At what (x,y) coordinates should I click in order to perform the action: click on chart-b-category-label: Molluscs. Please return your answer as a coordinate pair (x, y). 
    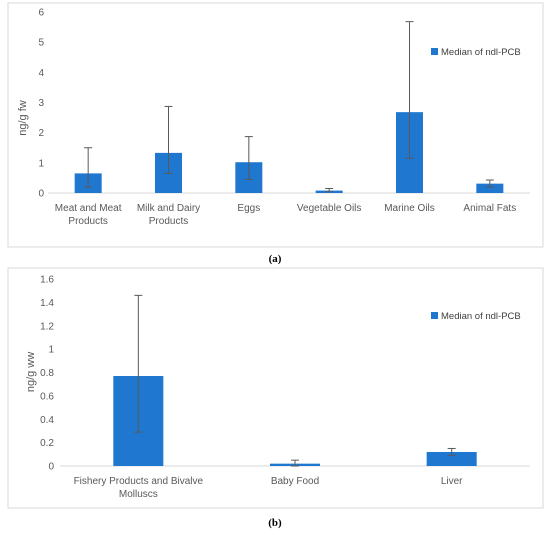
    Looking at the image, I should click on (138, 494).